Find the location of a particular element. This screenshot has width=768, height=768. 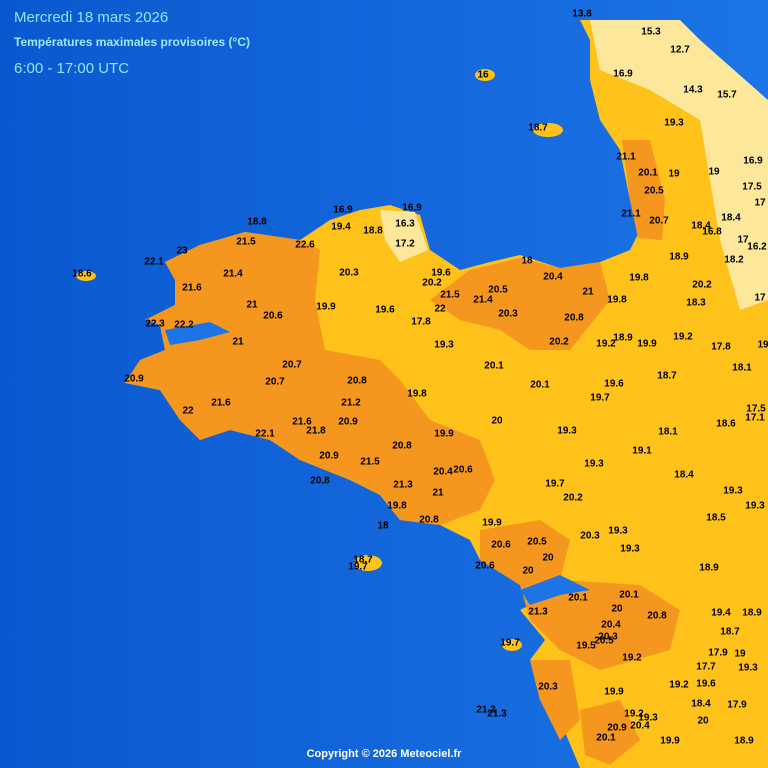

station-temperature: 22.6 is located at coordinates (305, 245).